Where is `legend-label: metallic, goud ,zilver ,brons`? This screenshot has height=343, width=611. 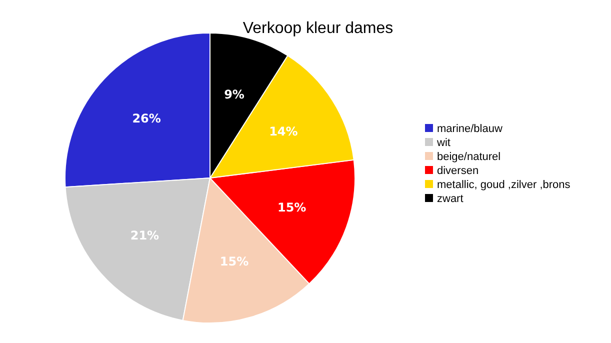 legend-label: metallic, goud ,zilver ,brons is located at coordinates (504, 184).